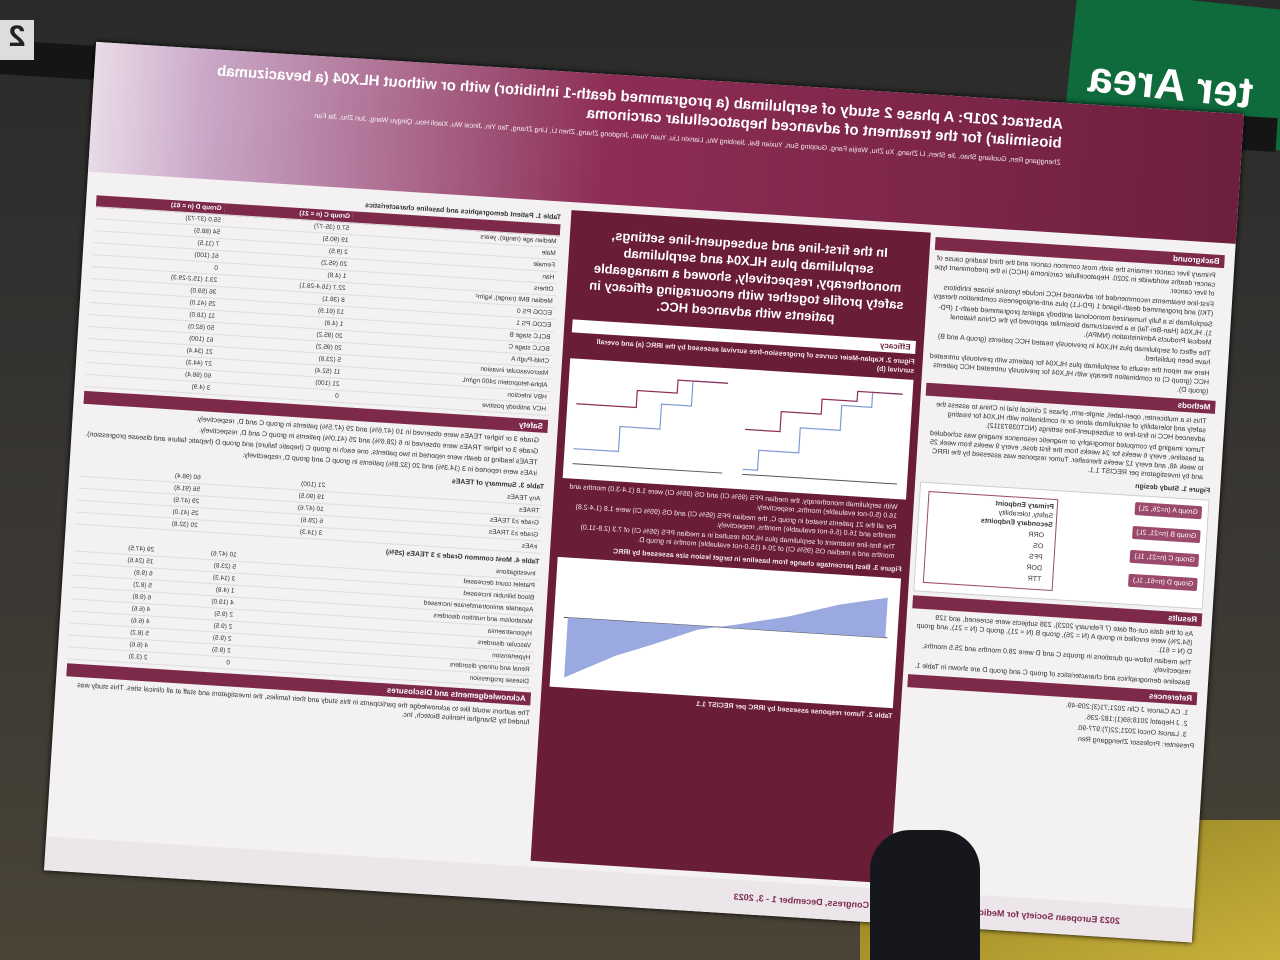 The width and height of the screenshot is (1280, 960). What do you see at coordinates (1168, 511) in the screenshot?
I see `group-box: Group A (n=26, 2L)` at bounding box center [1168, 511].